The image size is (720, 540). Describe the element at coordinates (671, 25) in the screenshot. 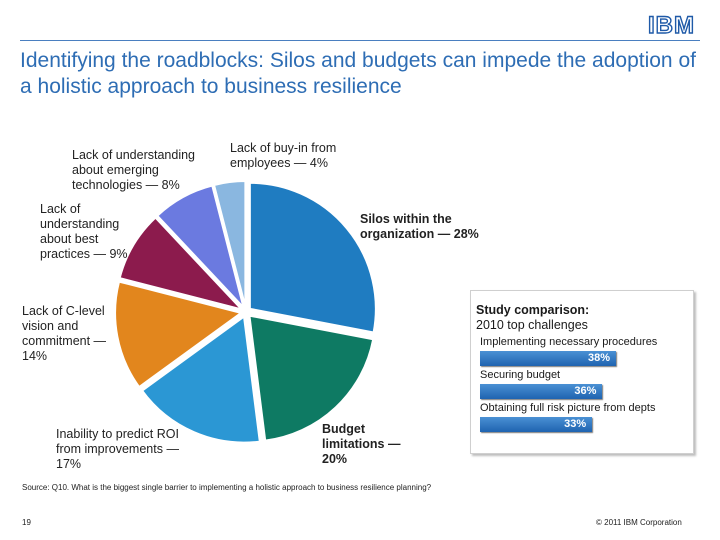

I see `ibm-logo: IBM` at that location.